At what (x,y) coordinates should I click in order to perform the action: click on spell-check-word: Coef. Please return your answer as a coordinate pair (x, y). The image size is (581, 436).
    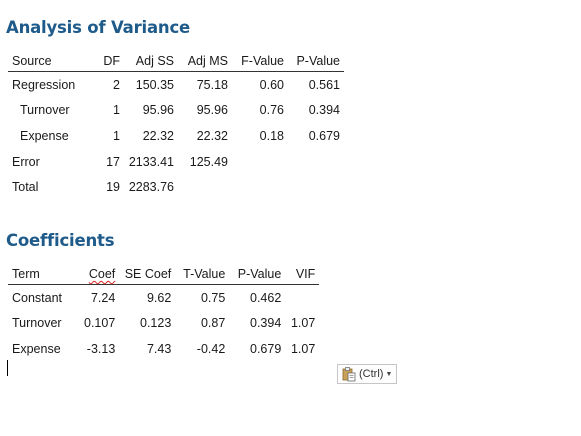
    Looking at the image, I should click on (102, 274).